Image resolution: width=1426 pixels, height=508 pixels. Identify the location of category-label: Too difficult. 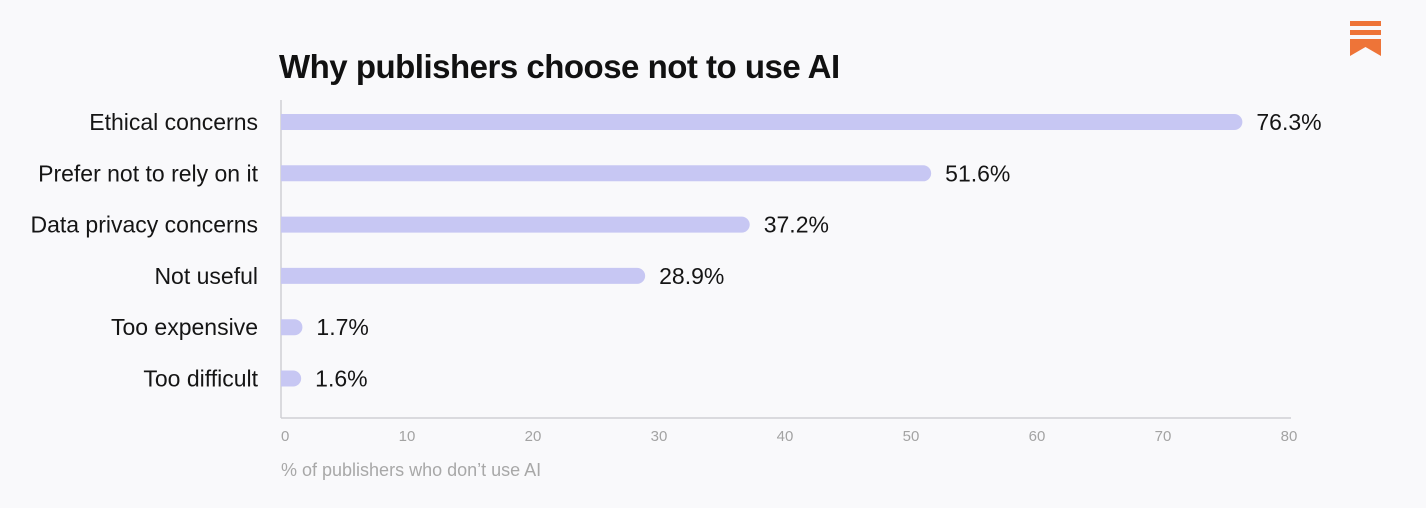
(200, 379).